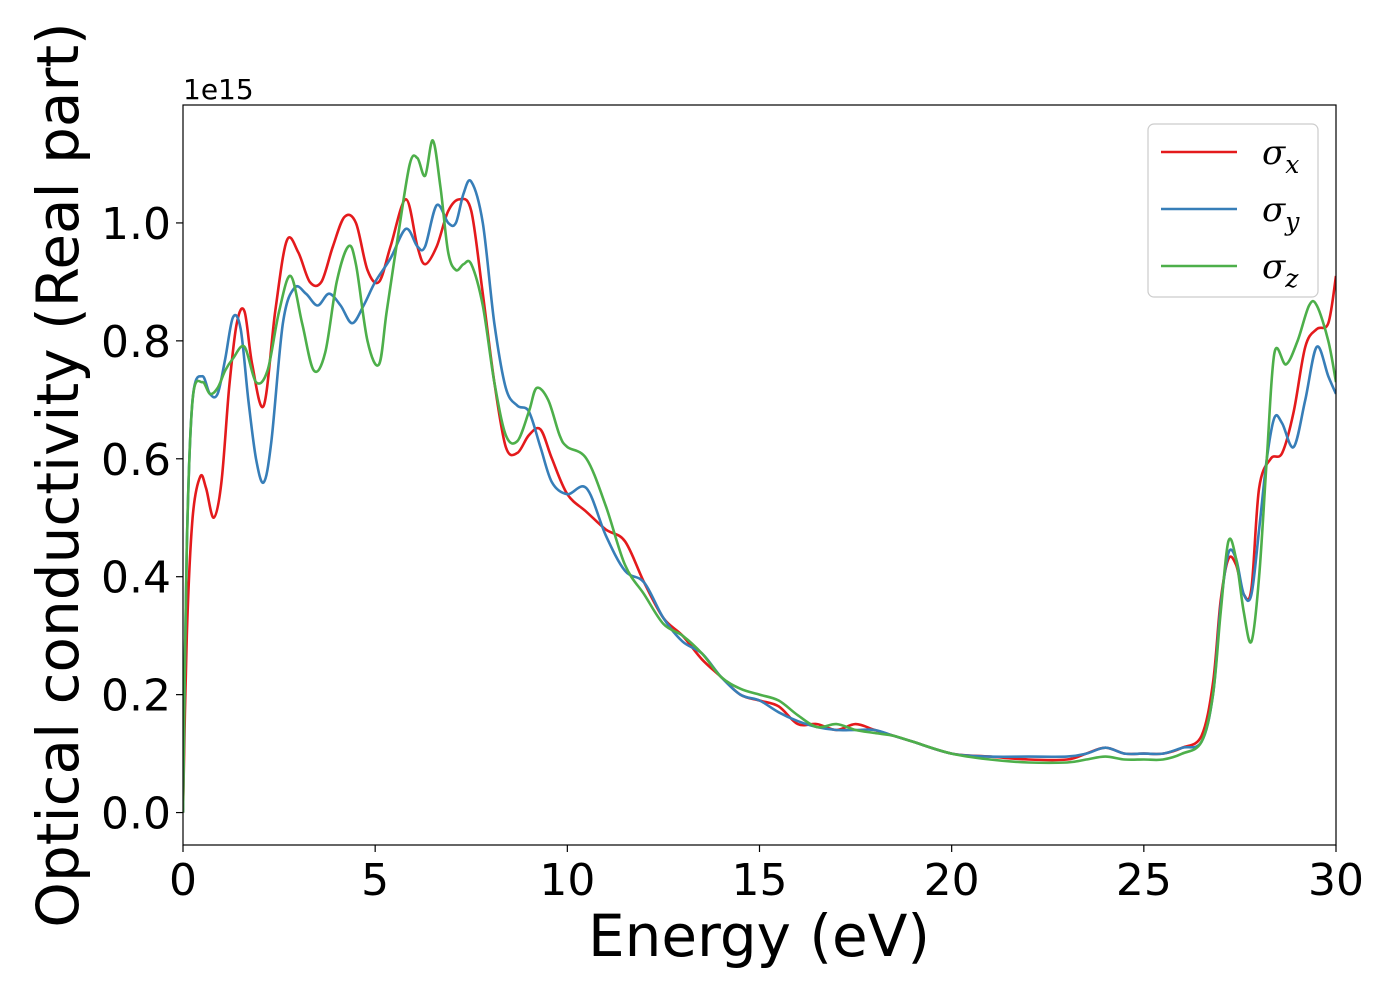  I want to click on y-offset-text: 1e15, so click(218, 89).